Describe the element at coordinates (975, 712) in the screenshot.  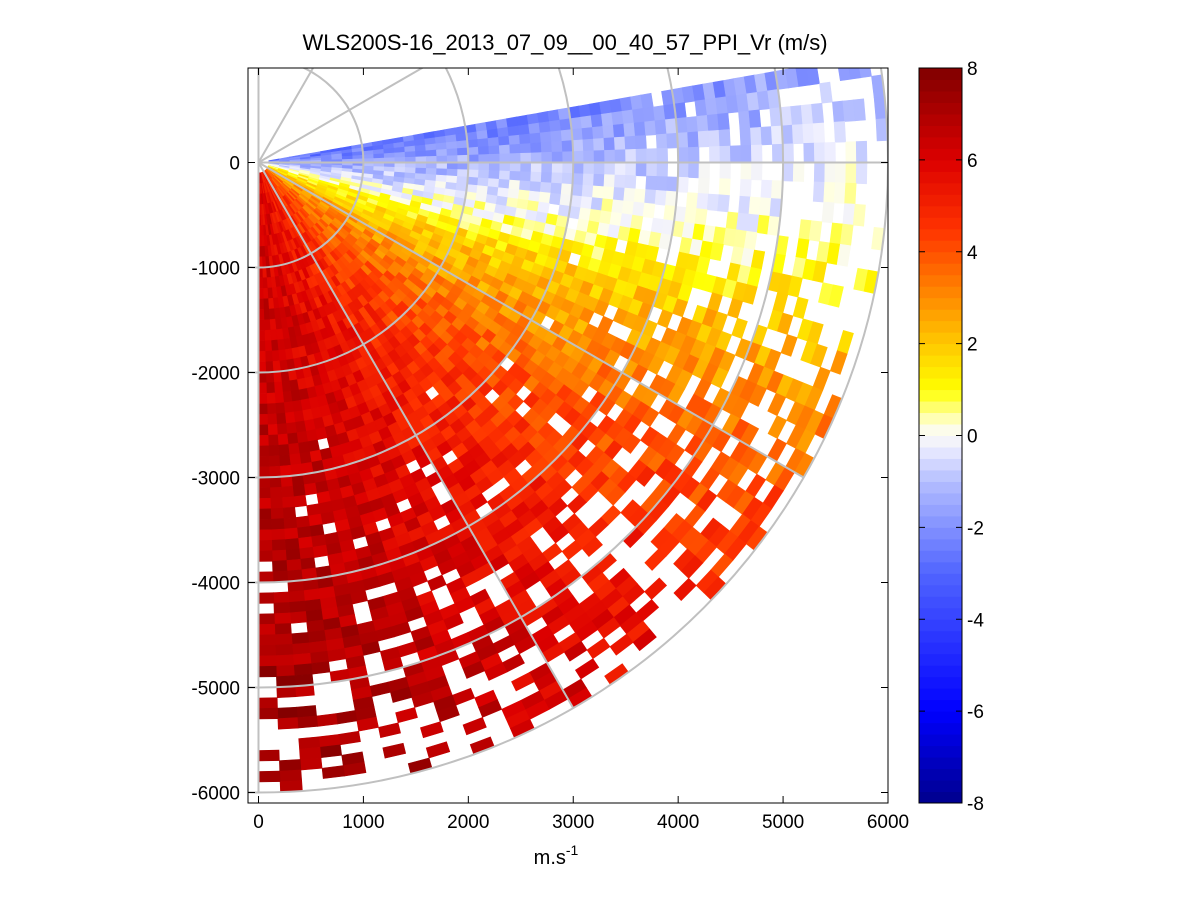
I see `colorbar-tick-label: -6` at that location.